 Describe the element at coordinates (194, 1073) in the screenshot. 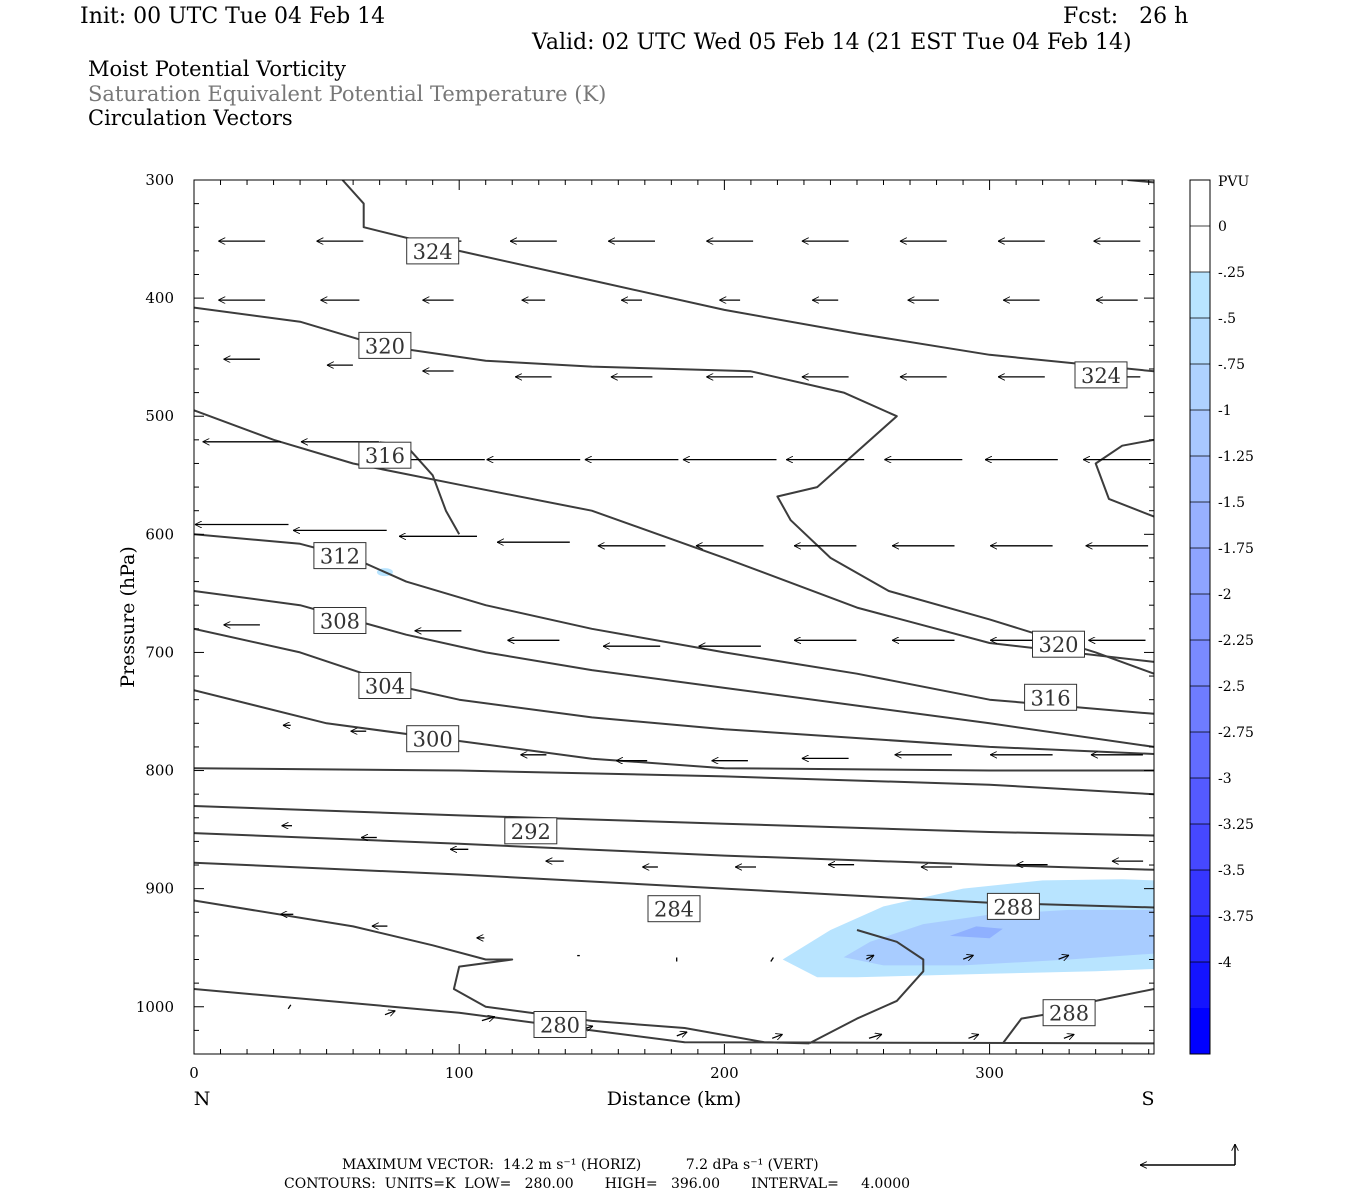

I see `x-tick-label: 0` at that location.